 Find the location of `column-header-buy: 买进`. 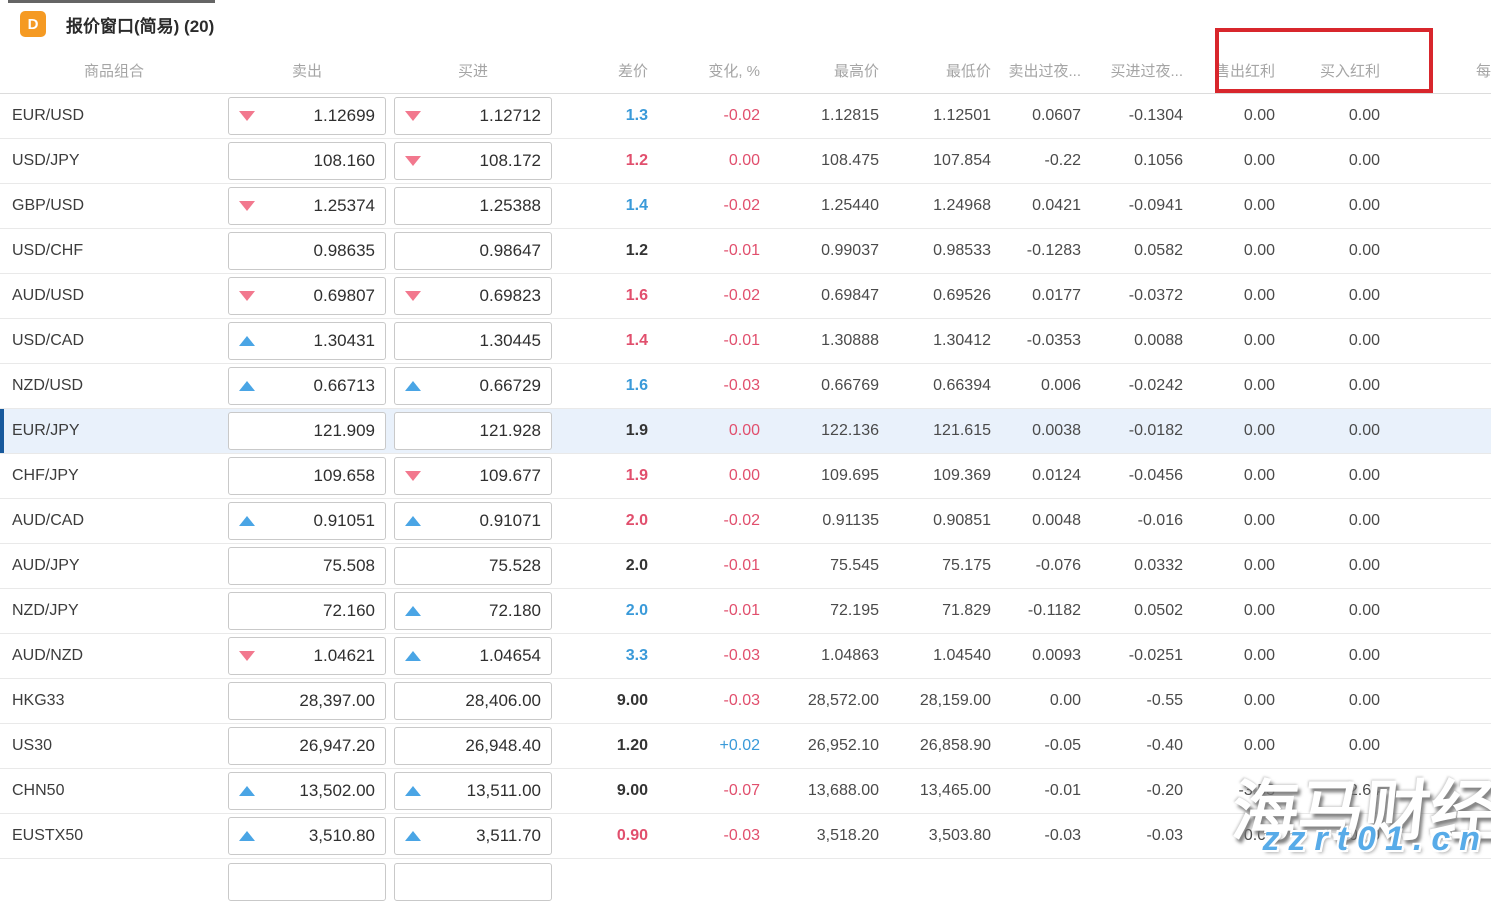

column-header-buy: 买进 is located at coordinates (472, 71).